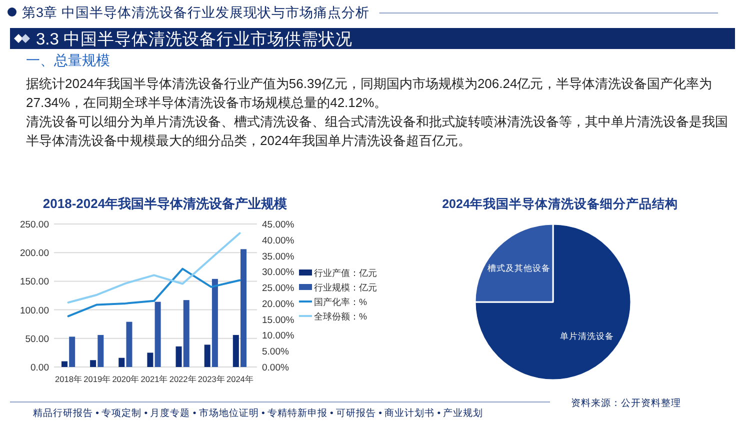  Describe the element at coordinates (278, 272) in the screenshot. I see `y2-tick-label: 30.00%` at that location.